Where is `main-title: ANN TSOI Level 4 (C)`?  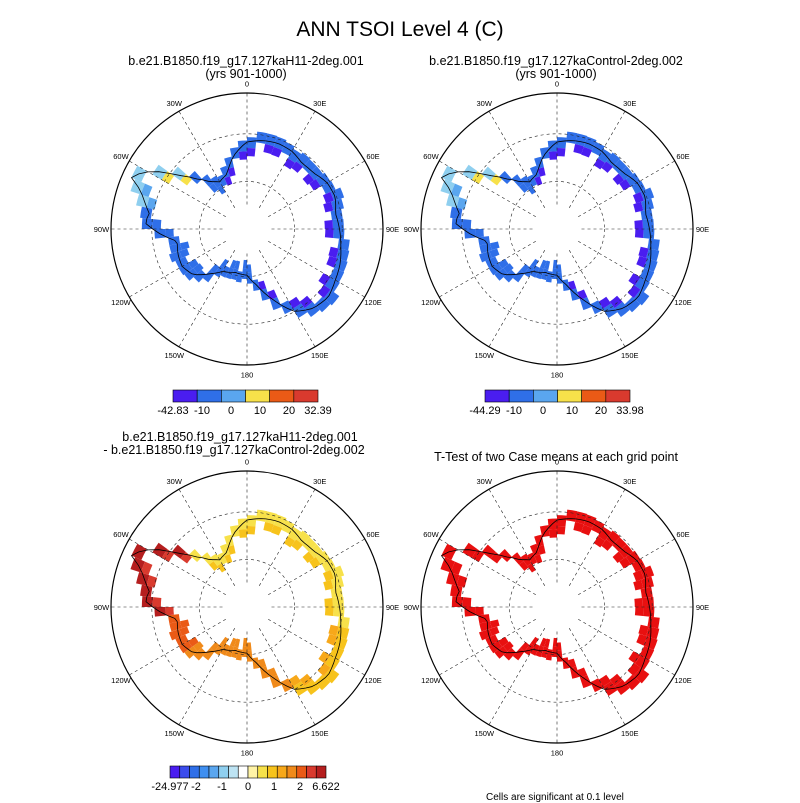 main-title: ANN TSOI Level 4 (C) is located at coordinates (400, 29).